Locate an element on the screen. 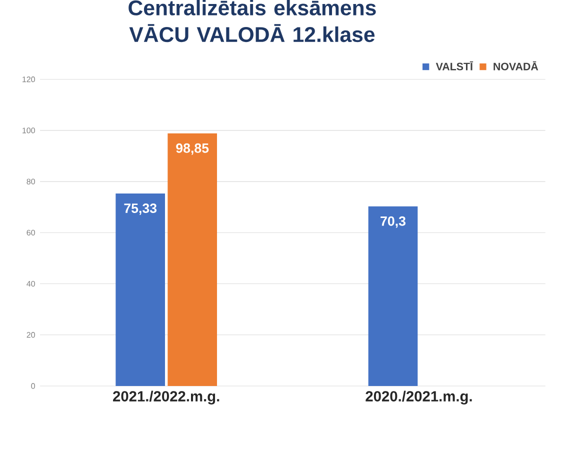 Image resolution: width=565 pixels, height=472 pixels. x-tick-label: 2021./2022.m.g. is located at coordinates (166, 397).